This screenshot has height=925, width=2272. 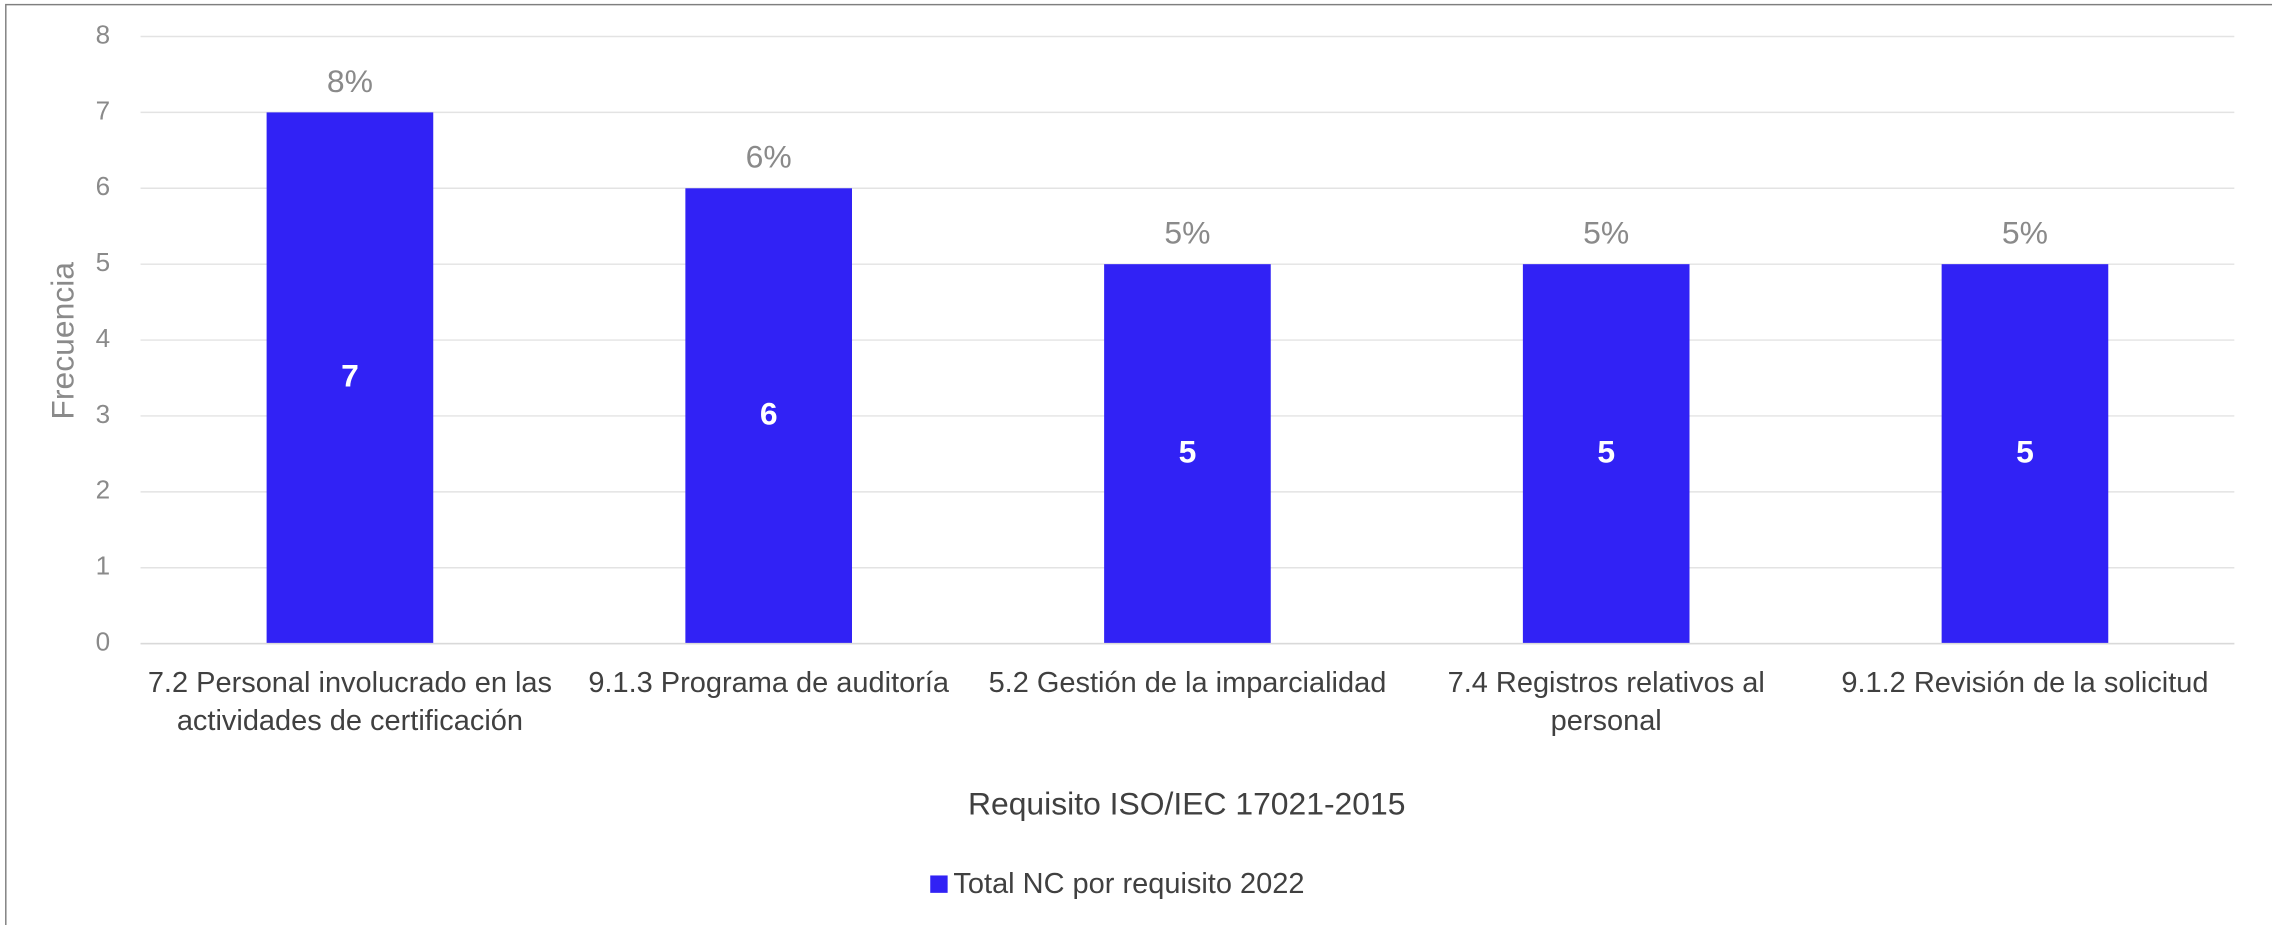 I want to click on y-tick-label: 2, so click(x=103, y=490).